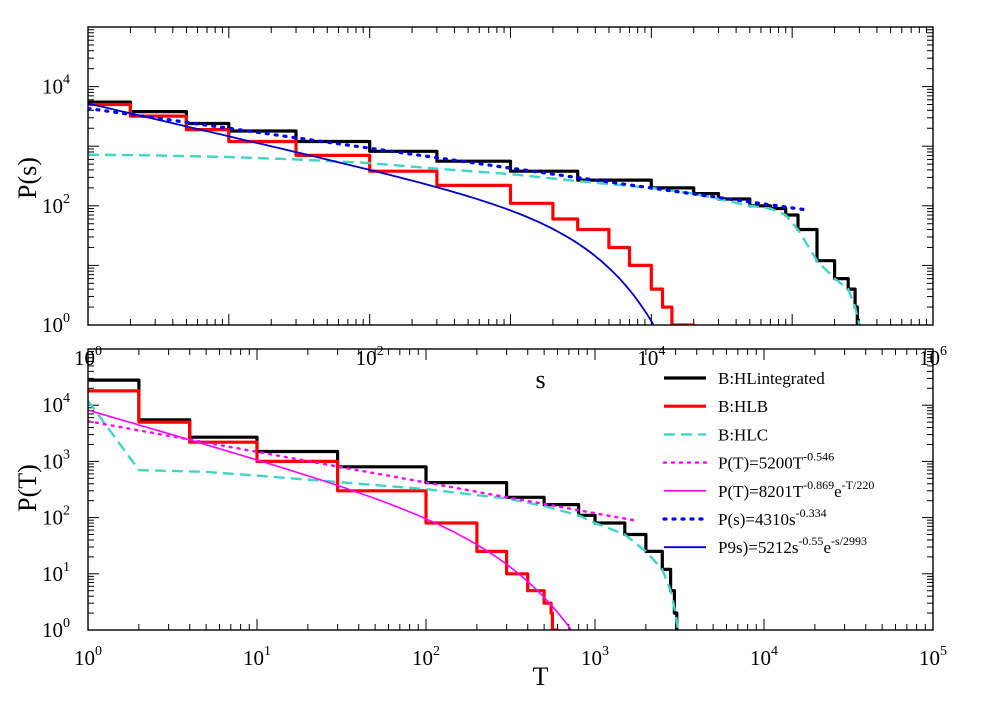 This screenshot has width=981, height=708. What do you see at coordinates (933, 657) in the screenshot?
I see `x-tick-label: 10⁵` at bounding box center [933, 657].